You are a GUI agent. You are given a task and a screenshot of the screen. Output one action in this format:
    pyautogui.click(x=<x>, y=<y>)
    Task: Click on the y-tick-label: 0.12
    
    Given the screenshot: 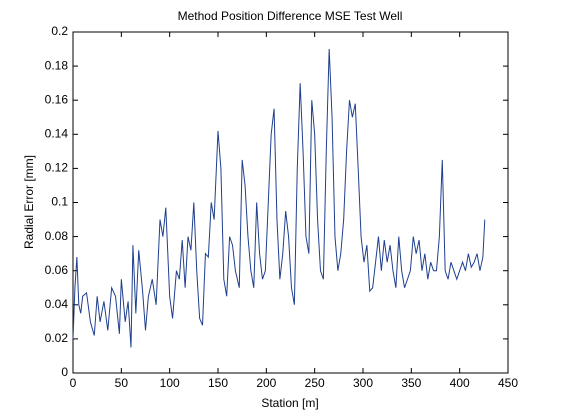 What is the action you would take?
    pyautogui.click(x=57, y=168)
    